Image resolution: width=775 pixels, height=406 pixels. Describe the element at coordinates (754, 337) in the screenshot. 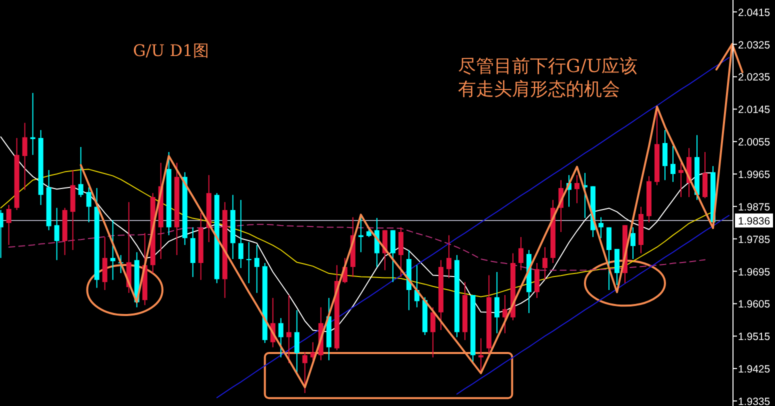

I see `y-tick-label: 1.9515` at that location.